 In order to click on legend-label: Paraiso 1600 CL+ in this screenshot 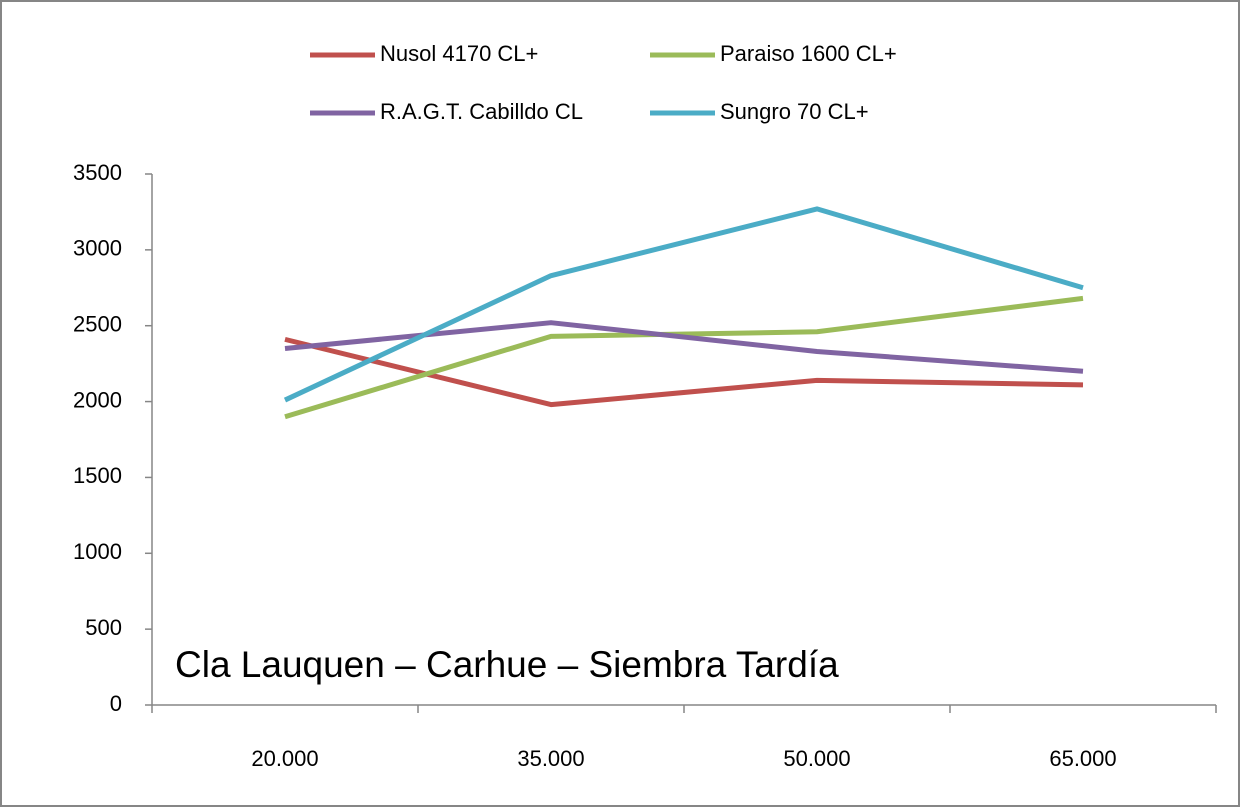, I will do `click(808, 53)`.